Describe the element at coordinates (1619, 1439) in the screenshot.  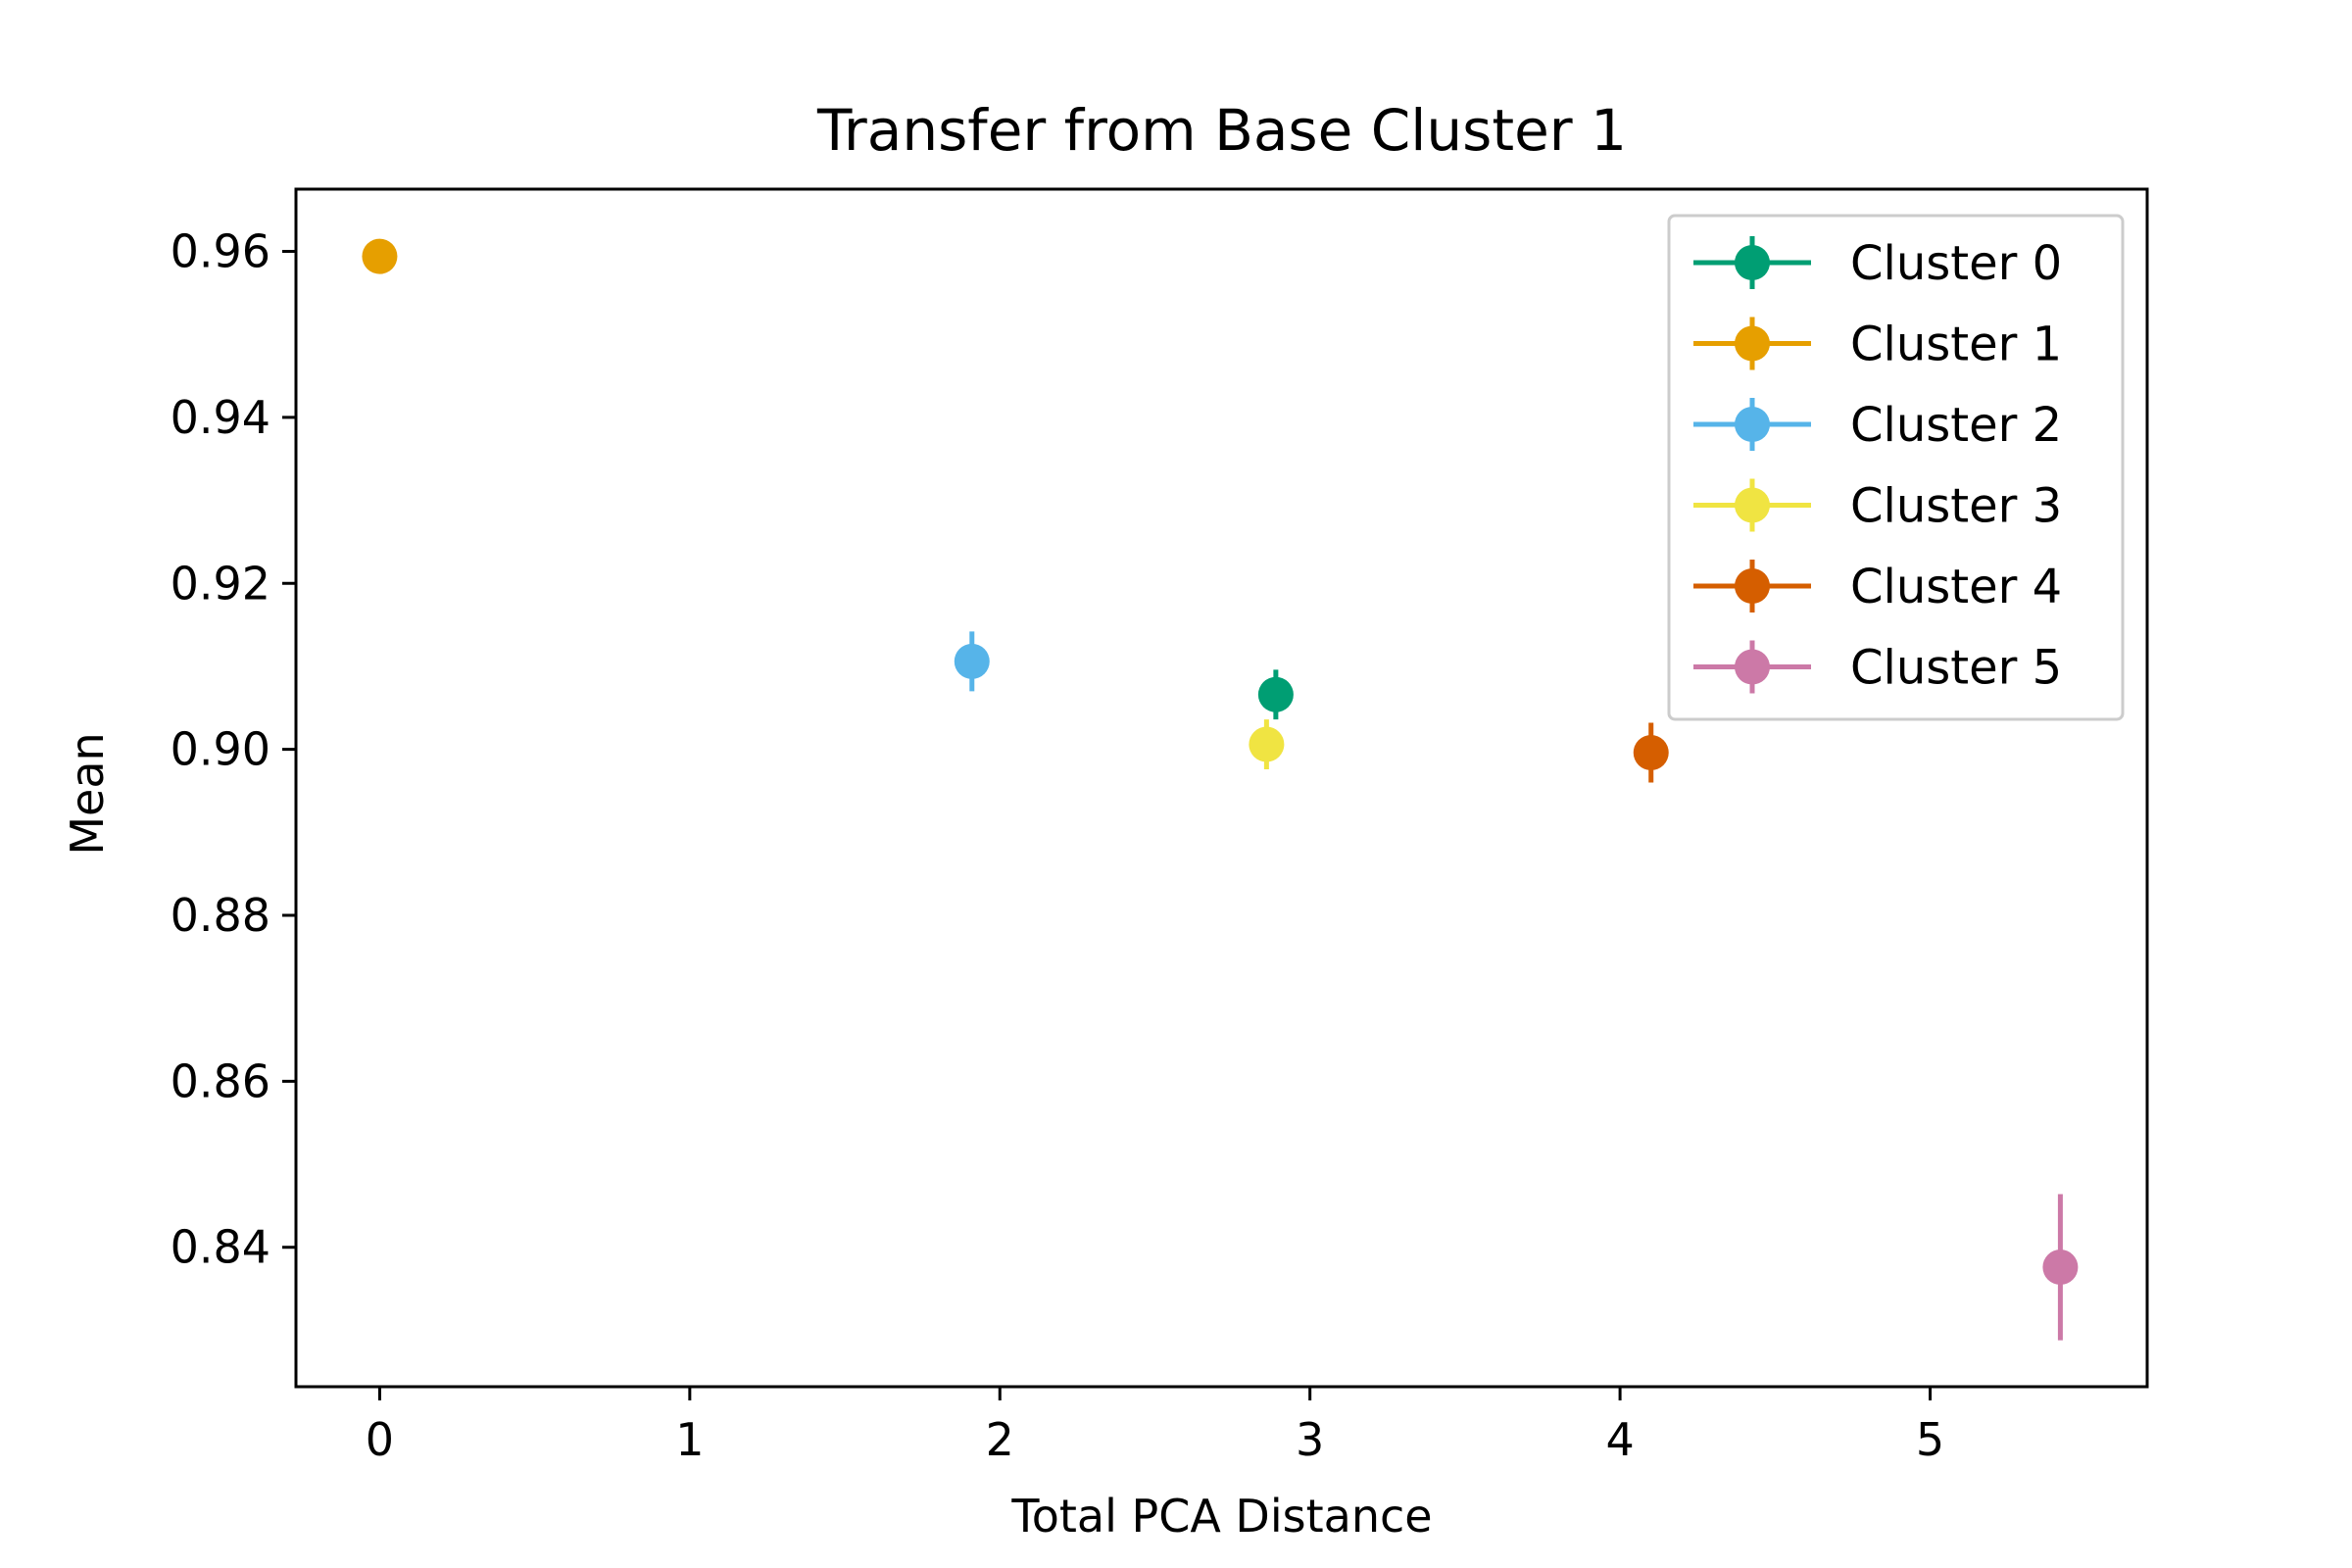
I see `x-tick-label: 4` at that location.